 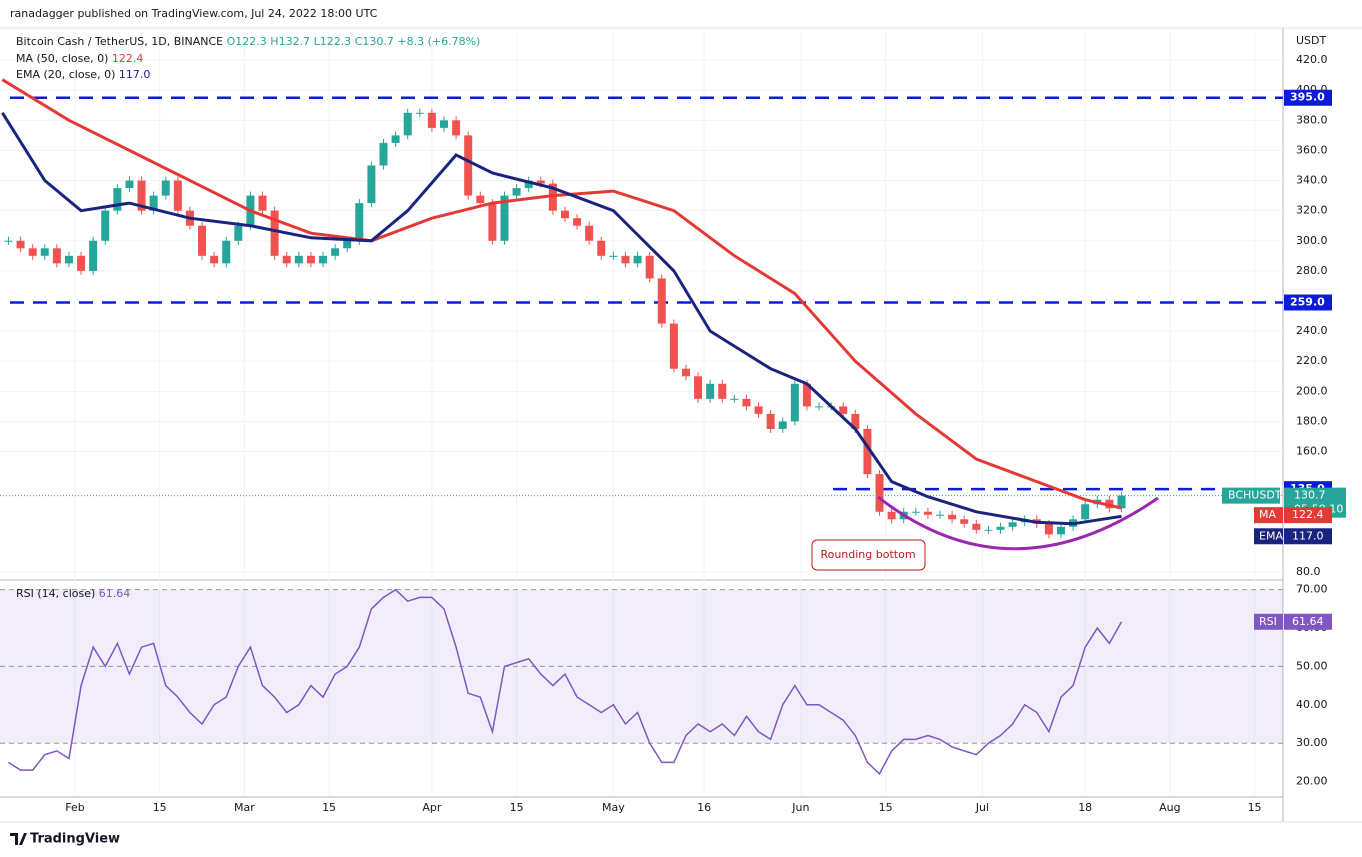 I want to click on legend-text: 117.0, so click(x=135, y=74).